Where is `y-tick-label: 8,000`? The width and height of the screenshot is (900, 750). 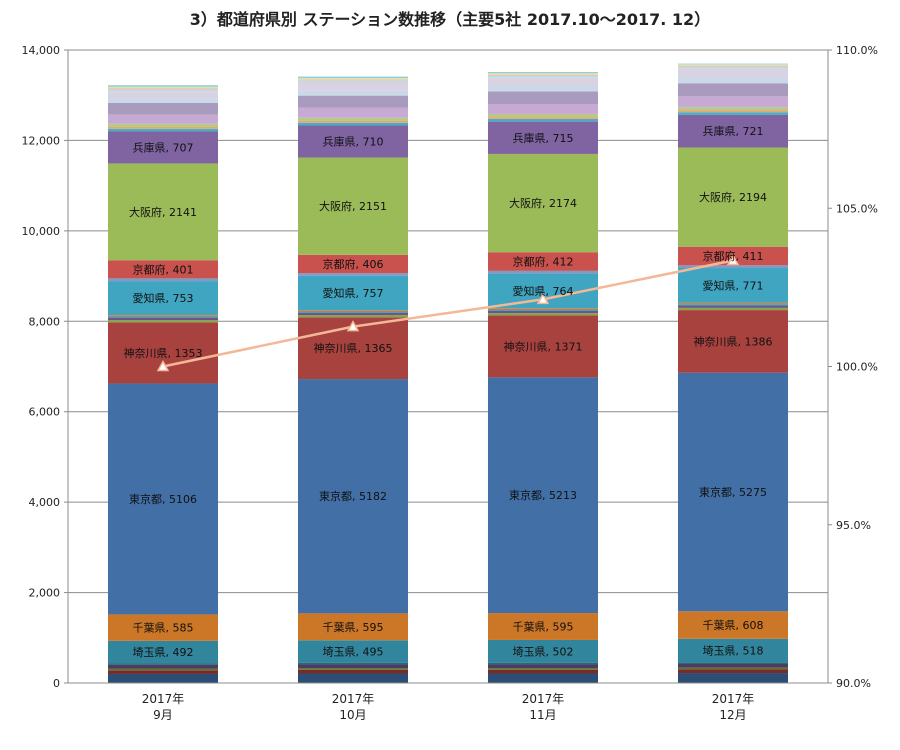 y-tick-label: 8,000 is located at coordinates (45, 321).